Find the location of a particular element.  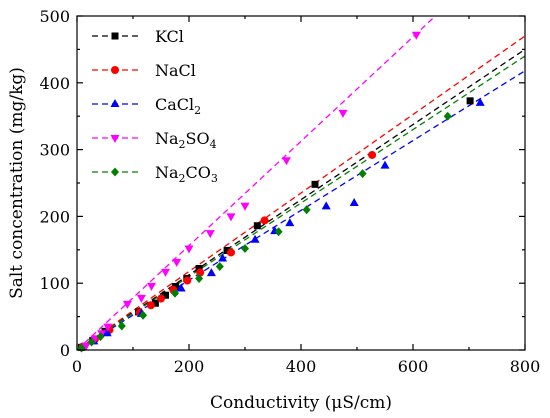

x-tick-label: 800 is located at coordinates (525, 366).